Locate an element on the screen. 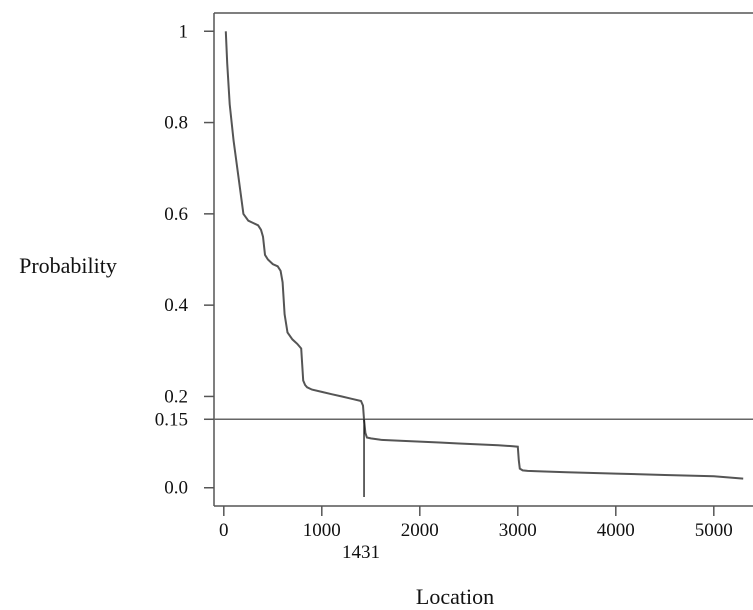 The height and width of the screenshot is (610, 753). y-tick-label: 1 is located at coordinates (184, 31).